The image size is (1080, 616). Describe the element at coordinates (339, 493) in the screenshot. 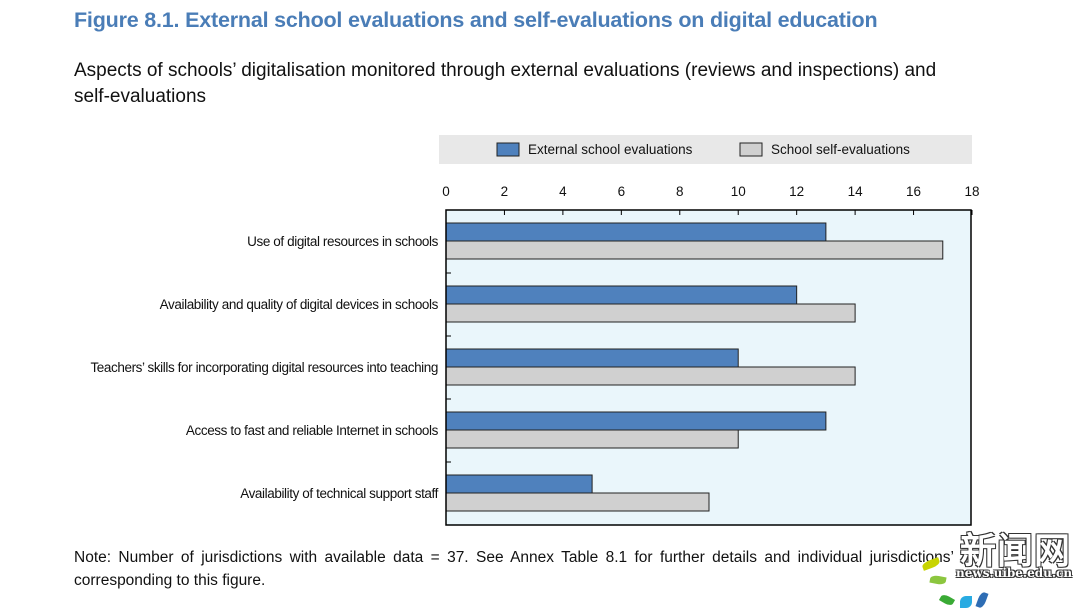

I see `y-category-label: Availability of technical support staff` at that location.